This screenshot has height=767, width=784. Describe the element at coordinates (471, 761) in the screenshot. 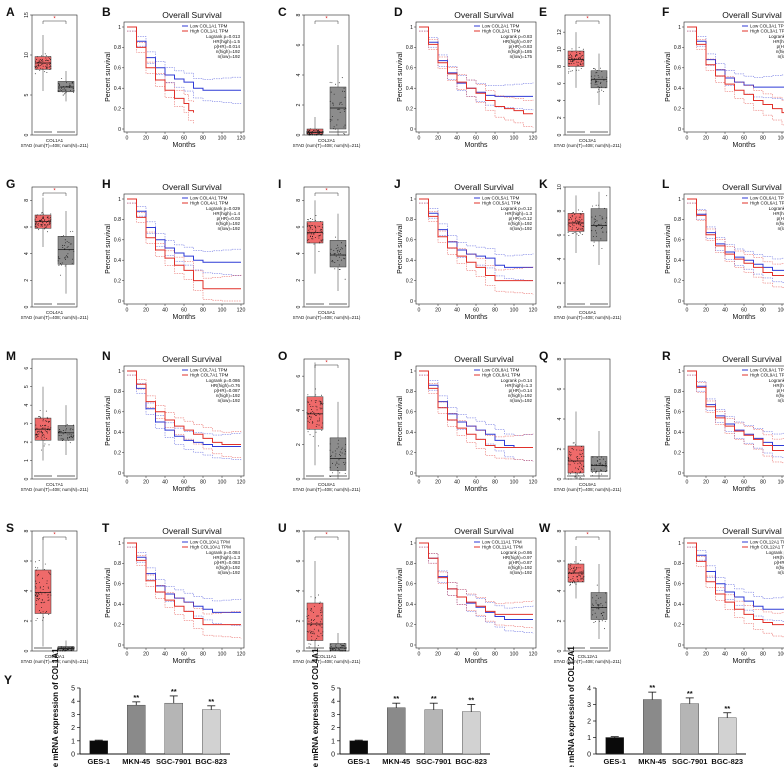

I see `category-label: BGC-823` at that location.